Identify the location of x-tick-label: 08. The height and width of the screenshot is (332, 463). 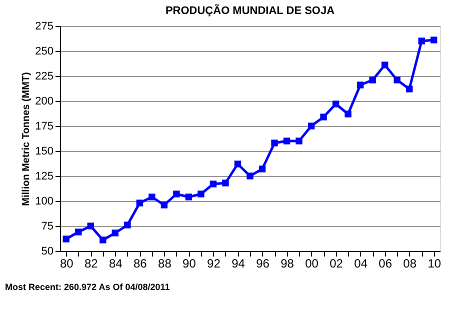
(410, 263).